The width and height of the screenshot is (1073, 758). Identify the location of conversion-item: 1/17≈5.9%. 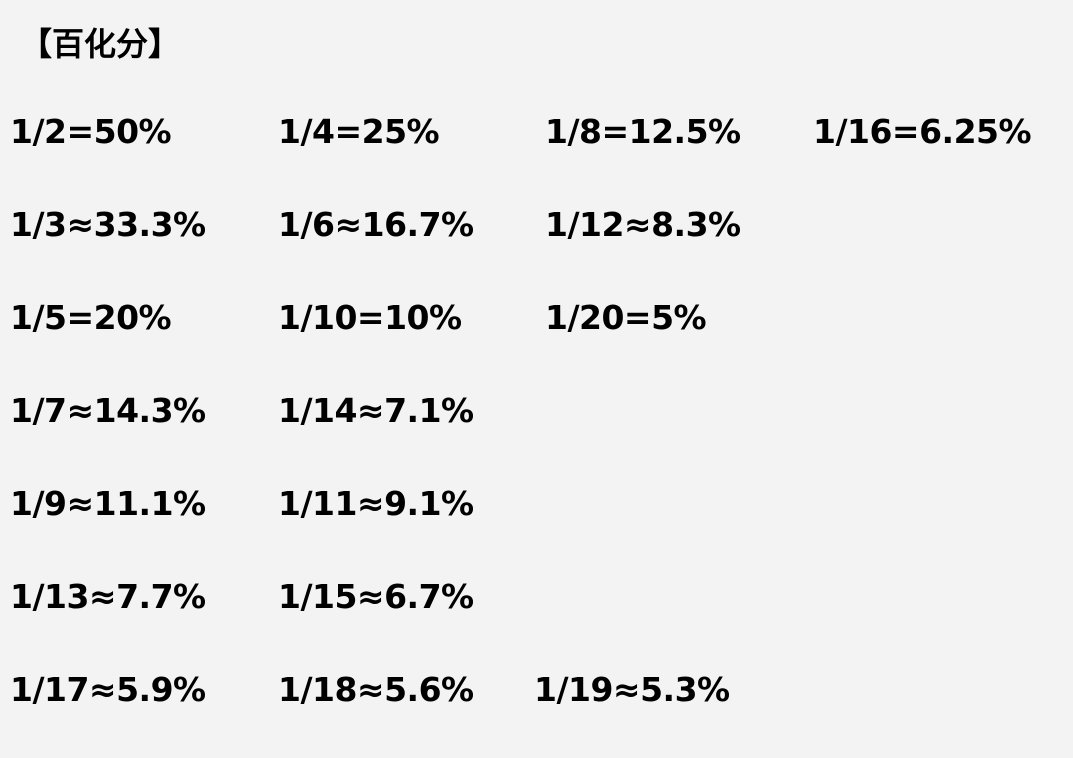
(108, 689).